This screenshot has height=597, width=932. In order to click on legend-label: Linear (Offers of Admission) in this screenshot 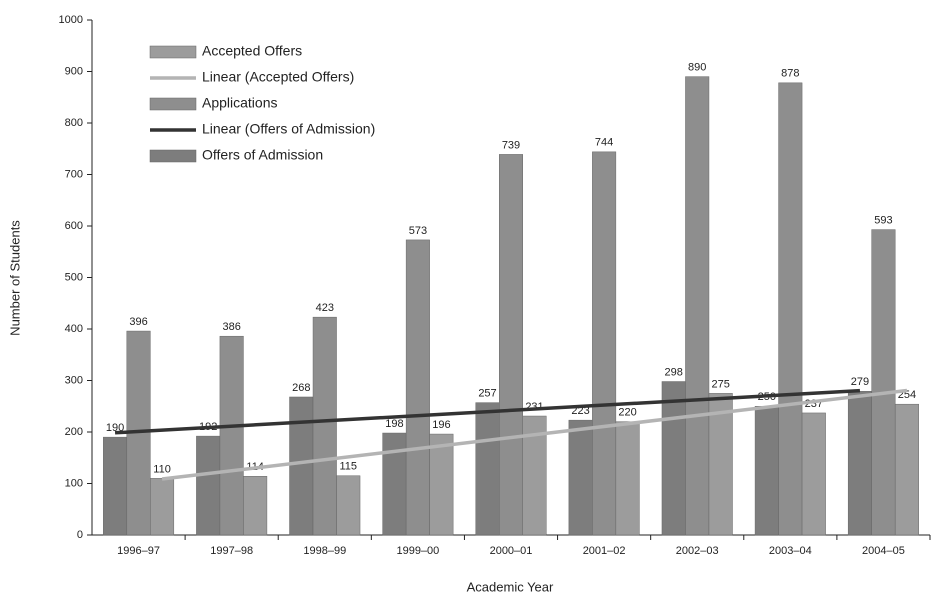, I will do `click(288, 129)`.